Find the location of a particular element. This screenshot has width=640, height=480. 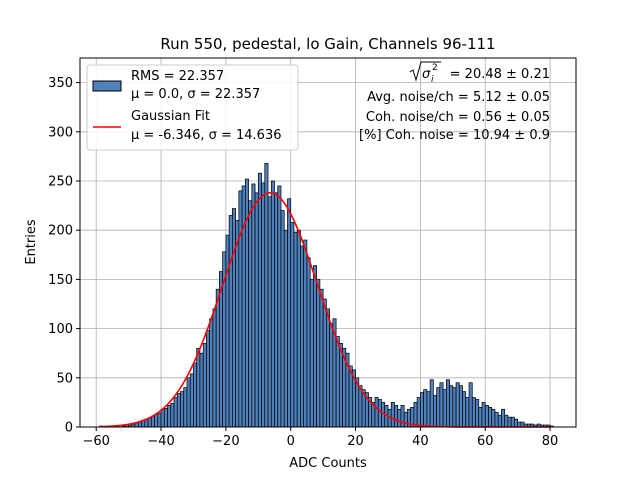

y-tick-label: 350 is located at coordinates (60, 83).